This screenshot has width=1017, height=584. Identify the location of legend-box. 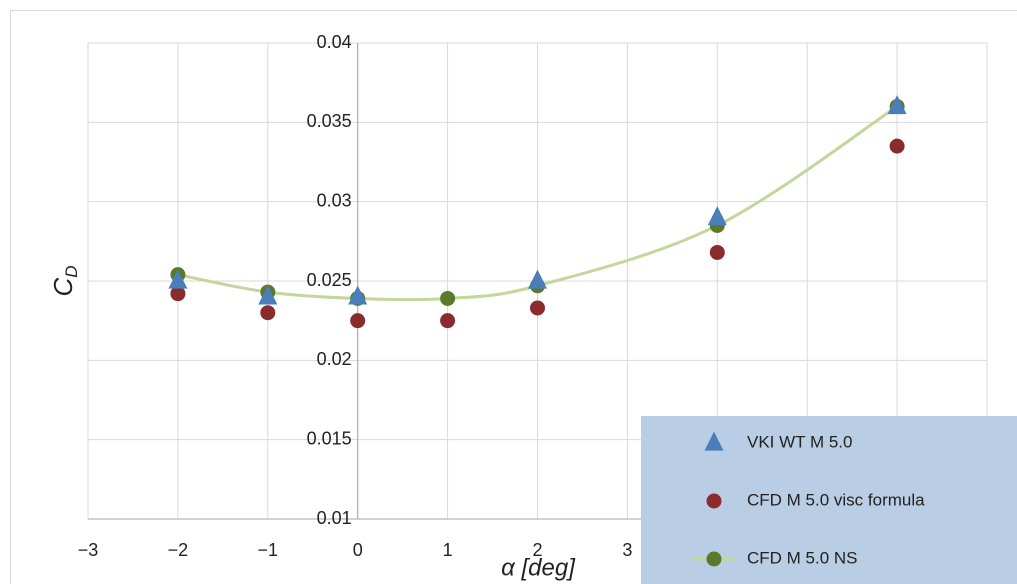
(829, 500).